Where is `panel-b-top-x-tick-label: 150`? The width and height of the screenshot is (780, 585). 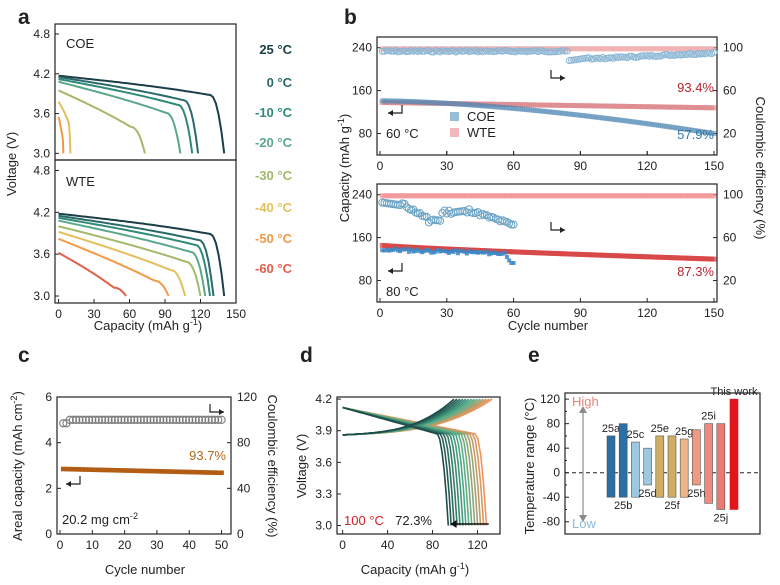 panel-b-top-x-tick-label: 150 is located at coordinates (714, 166).